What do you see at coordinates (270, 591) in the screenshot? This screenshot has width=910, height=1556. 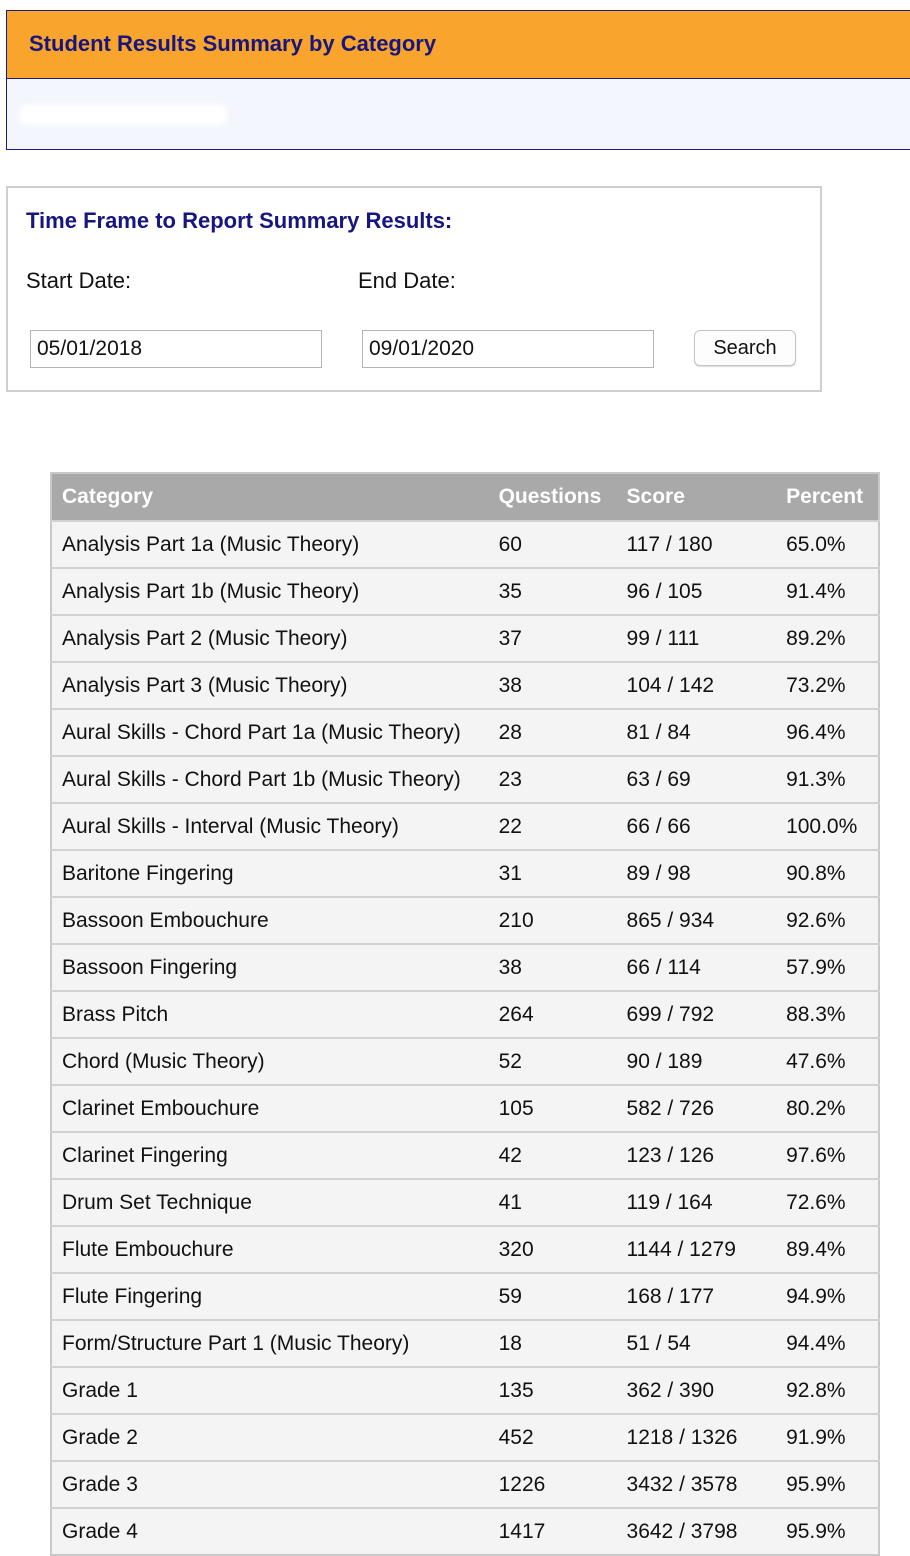 I see `category-cell: Analysis Part 1b (Music Theory)` at bounding box center [270, 591].